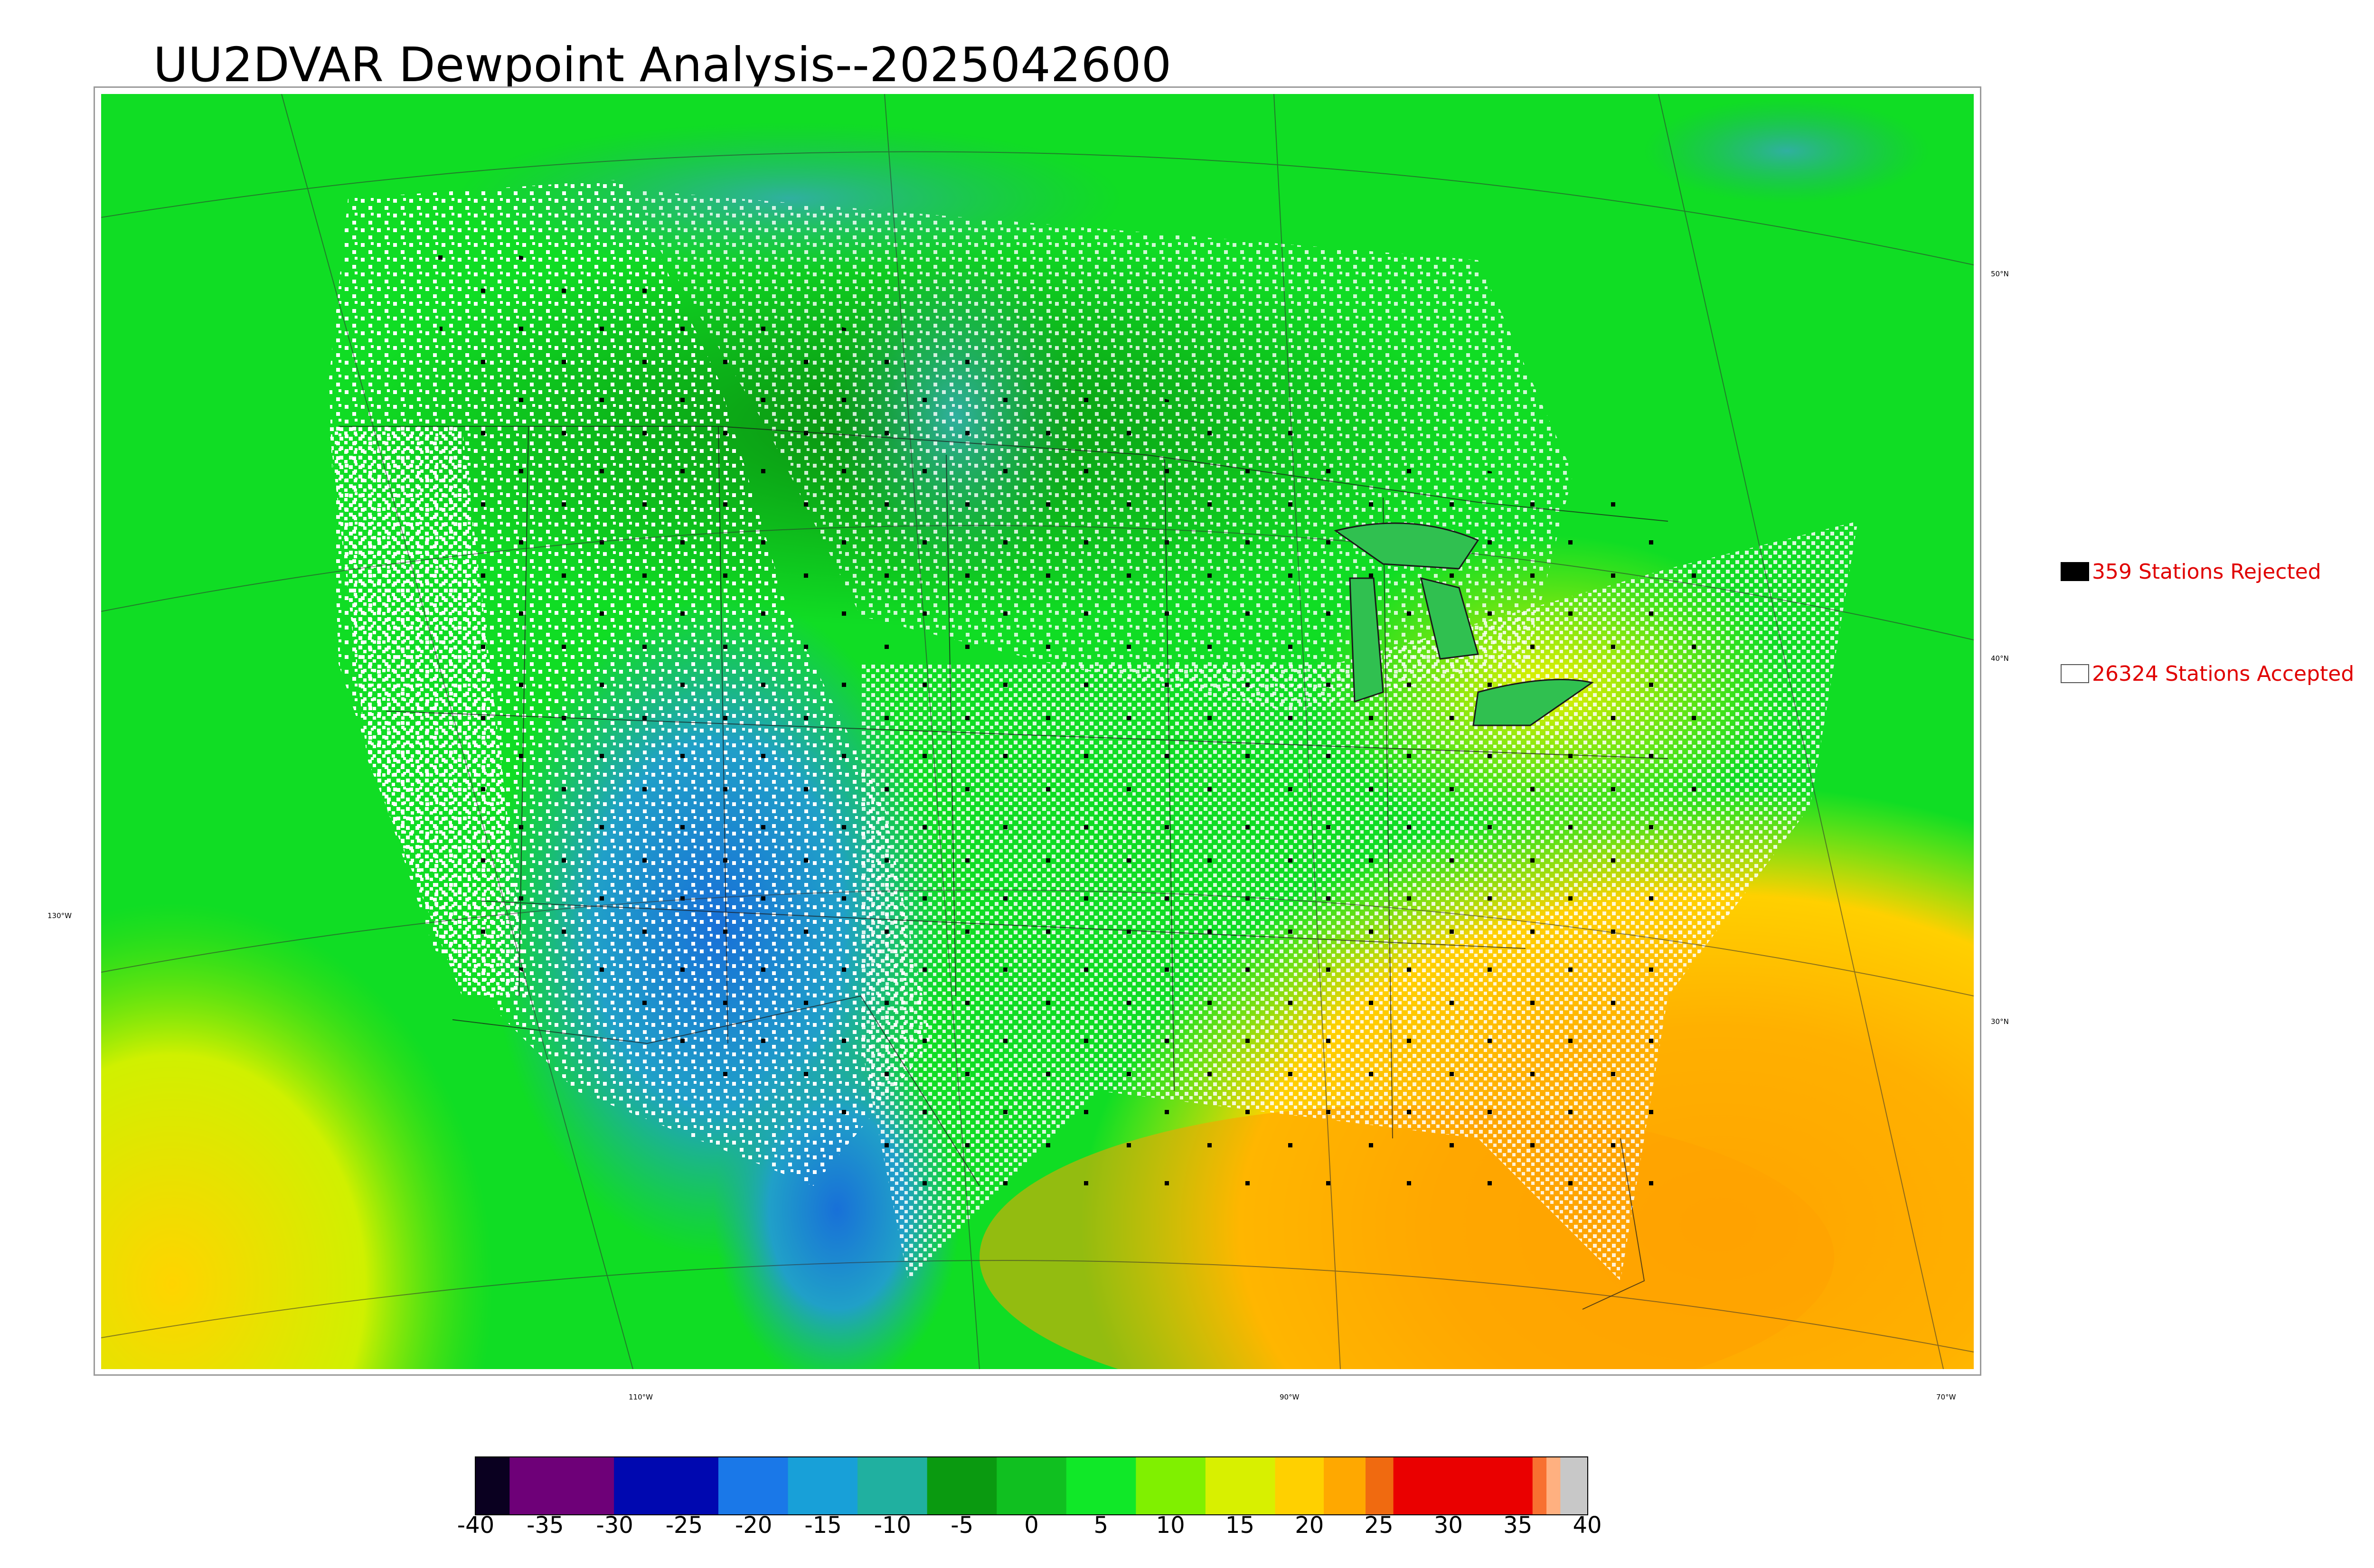 This screenshot has height=1568, width=2374. What do you see at coordinates (476, 1525) in the screenshot?
I see `colorbar-tick-label: -40` at bounding box center [476, 1525].